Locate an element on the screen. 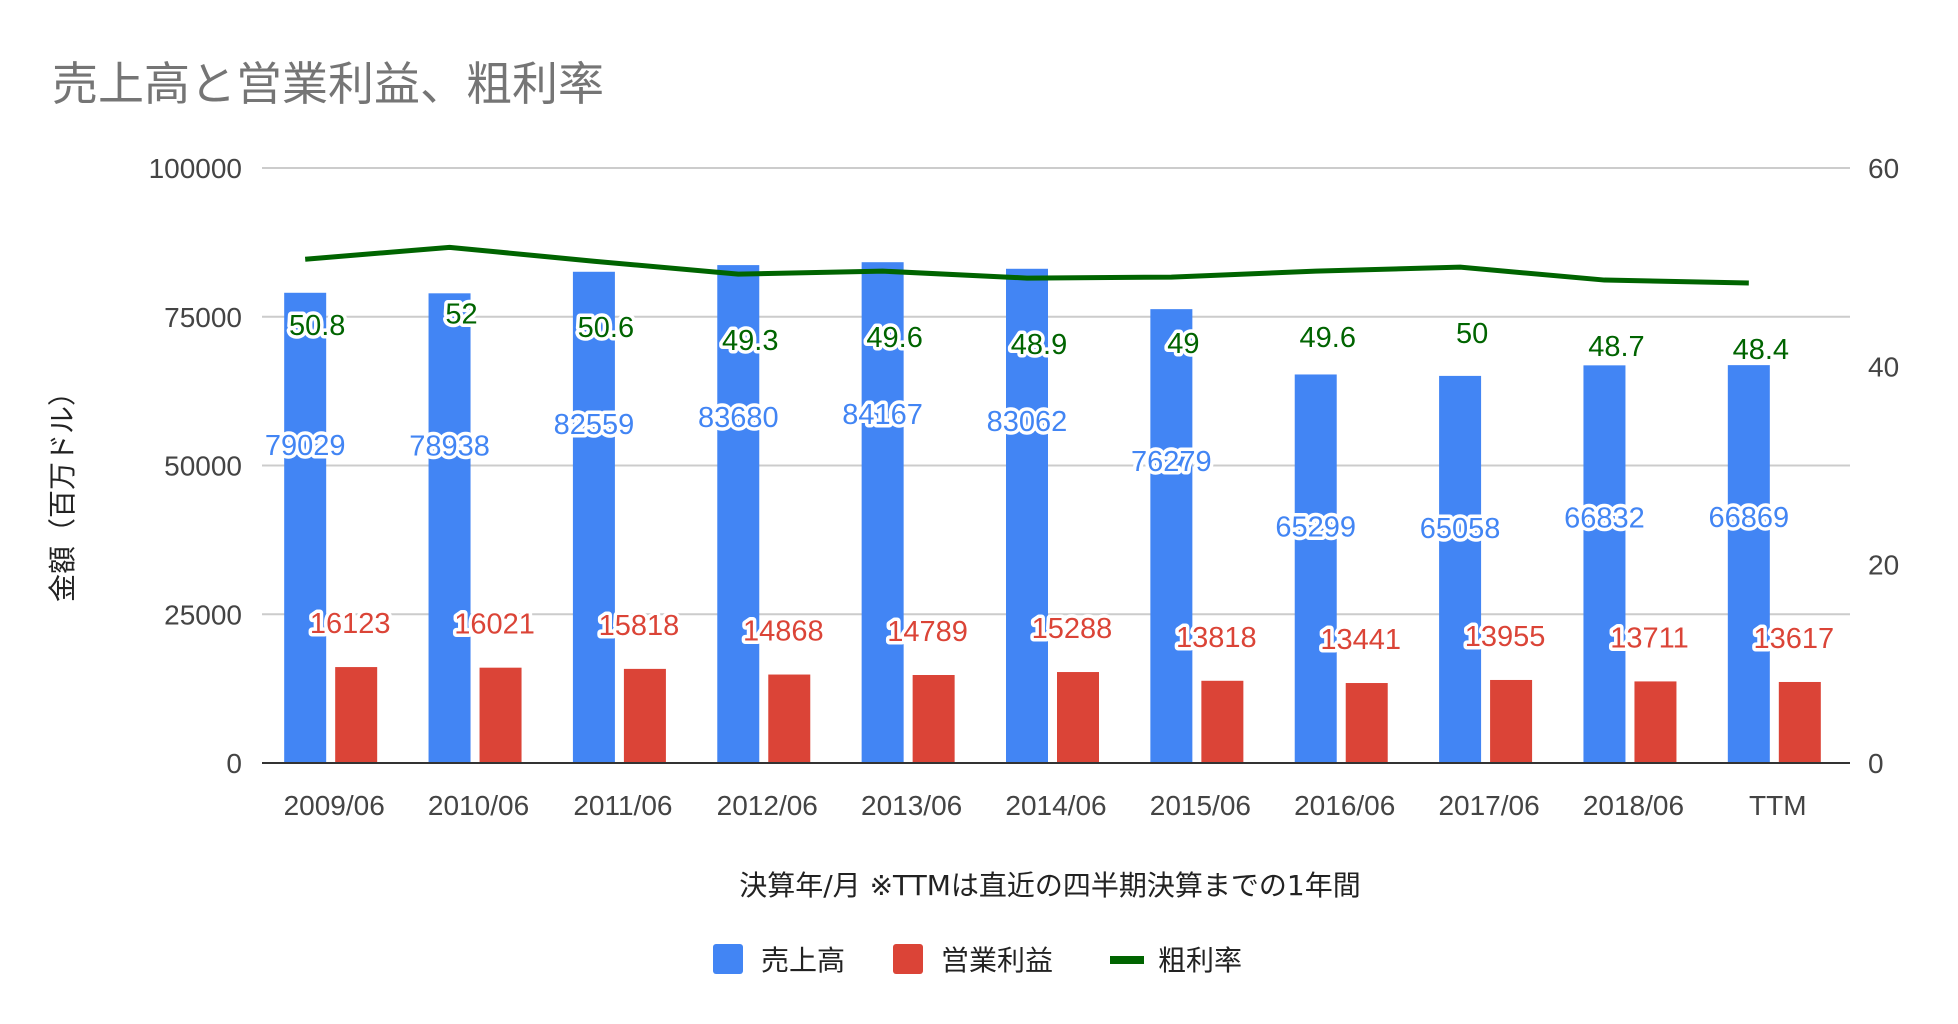 This screenshot has height=1024, width=1958. x-tick-label: 2009/06 is located at coordinates (334, 805).